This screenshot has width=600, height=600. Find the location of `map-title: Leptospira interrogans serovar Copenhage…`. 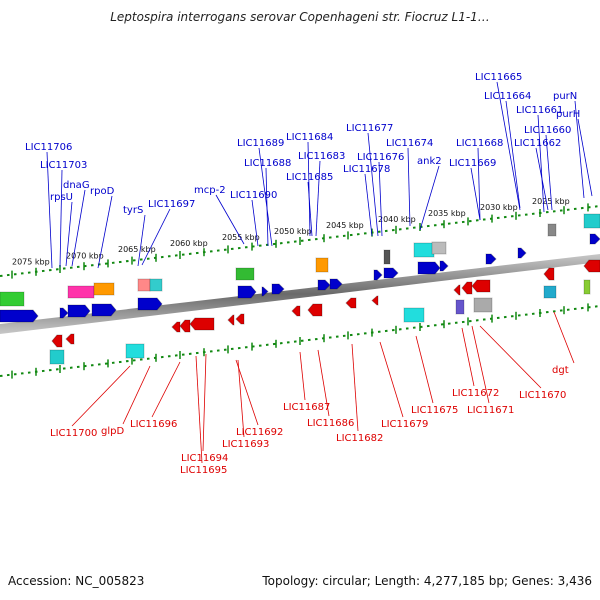

map-title: Leptospira interrogans serovar Copenhage… is located at coordinates (300, 17).